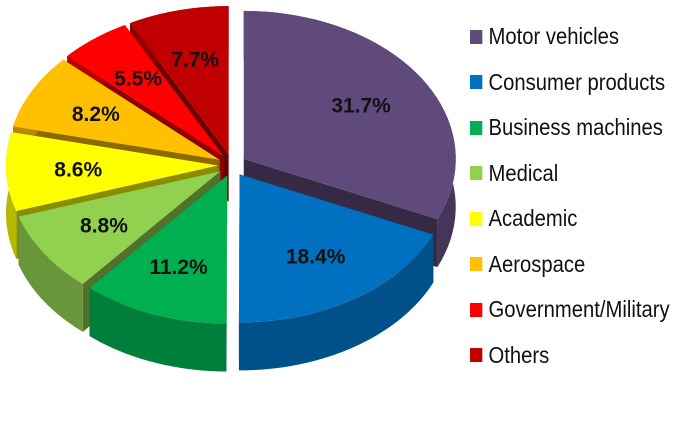 This screenshot has width=696, height=422. I want to click on slice-others, so click(179, 80).